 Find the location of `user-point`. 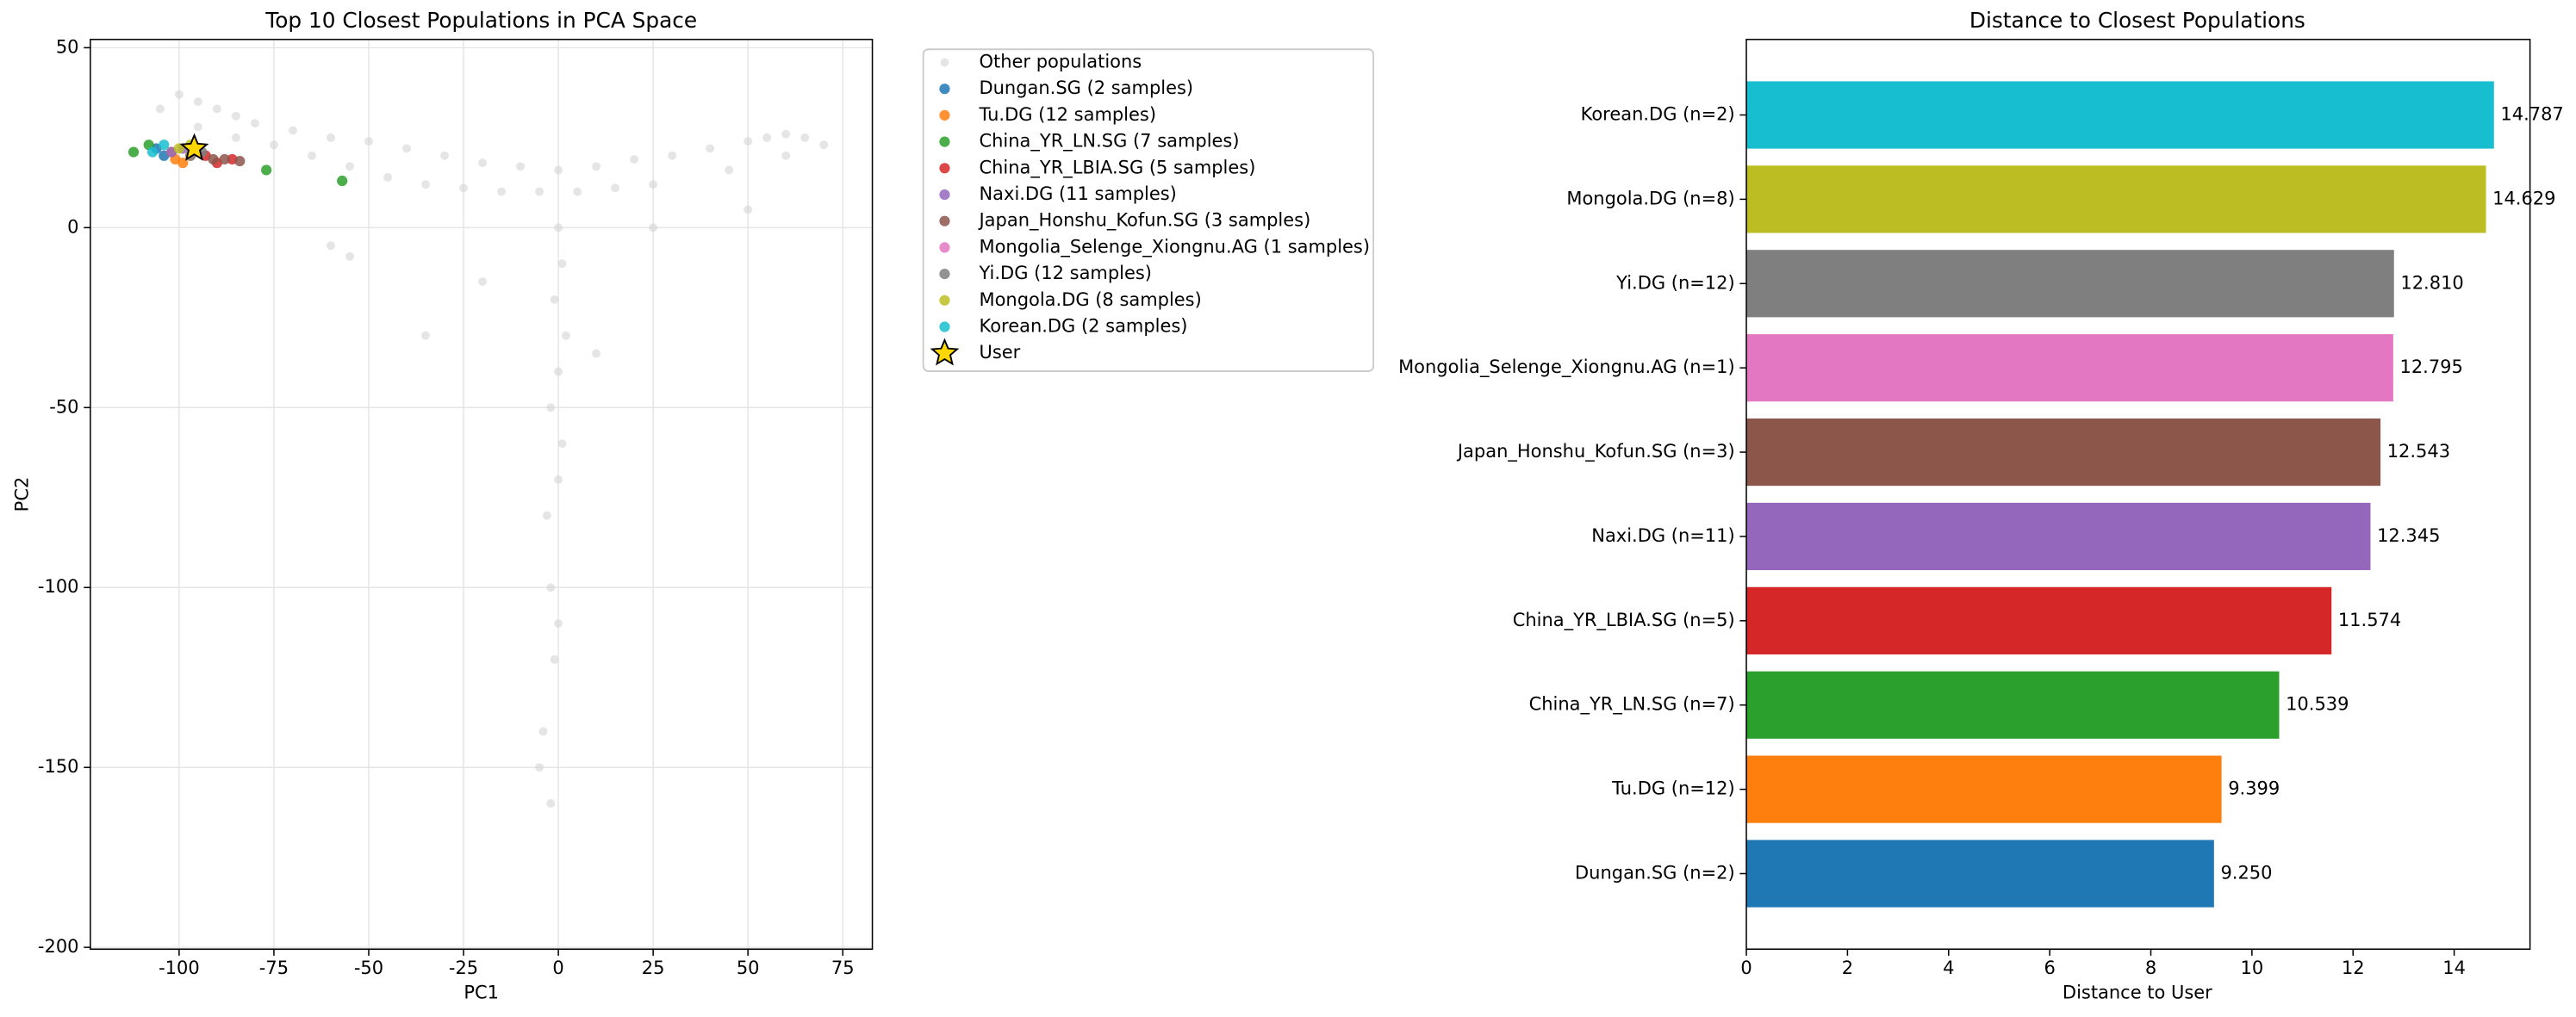

user-point is located at coordinates (194, 147).